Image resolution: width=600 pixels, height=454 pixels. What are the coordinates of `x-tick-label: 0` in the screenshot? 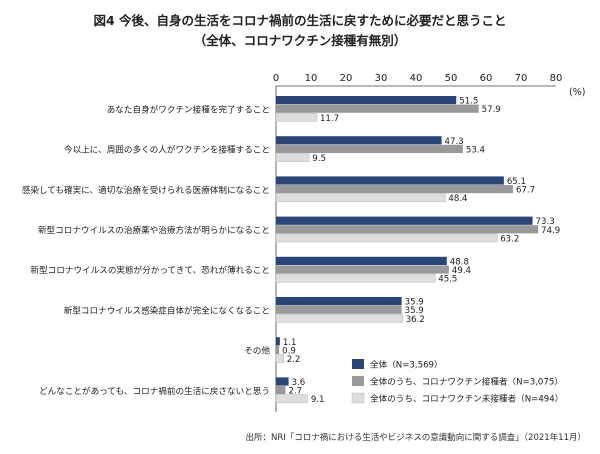 It's located at (276, 78).